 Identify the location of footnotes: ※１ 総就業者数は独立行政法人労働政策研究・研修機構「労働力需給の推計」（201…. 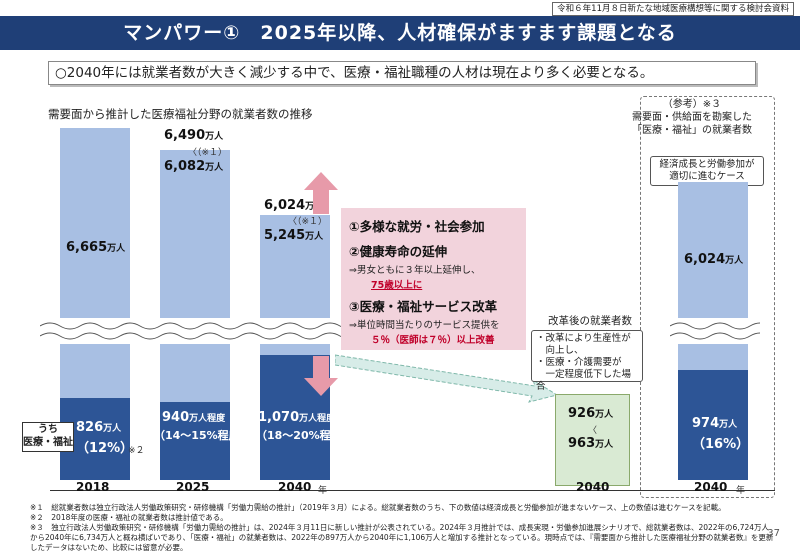
(402, 527).